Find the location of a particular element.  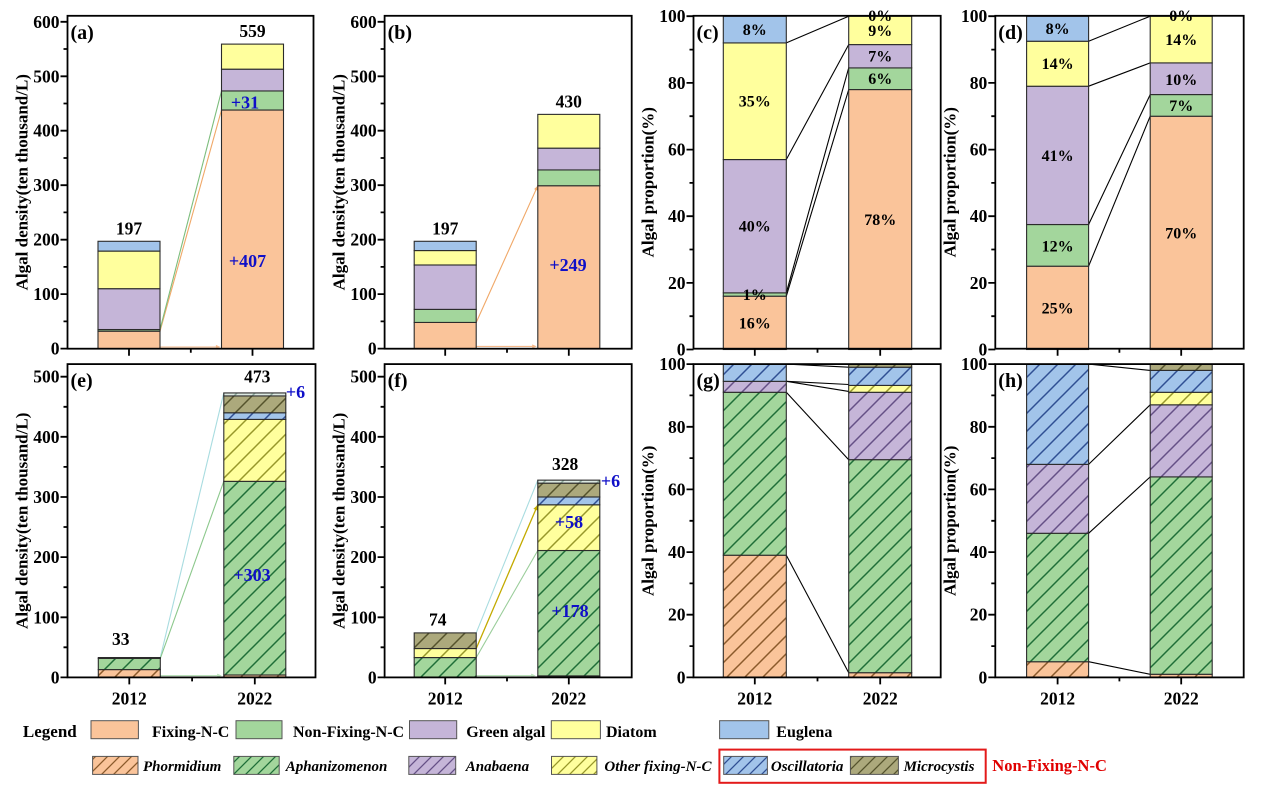

svg-text: Legend is located at coordinates (50, 731).